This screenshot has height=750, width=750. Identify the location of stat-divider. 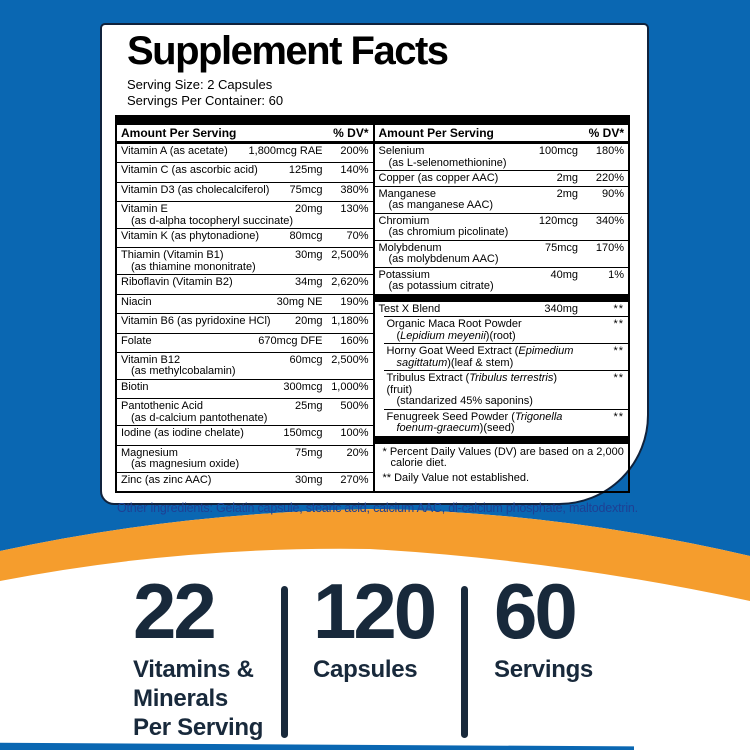
(284, 662).